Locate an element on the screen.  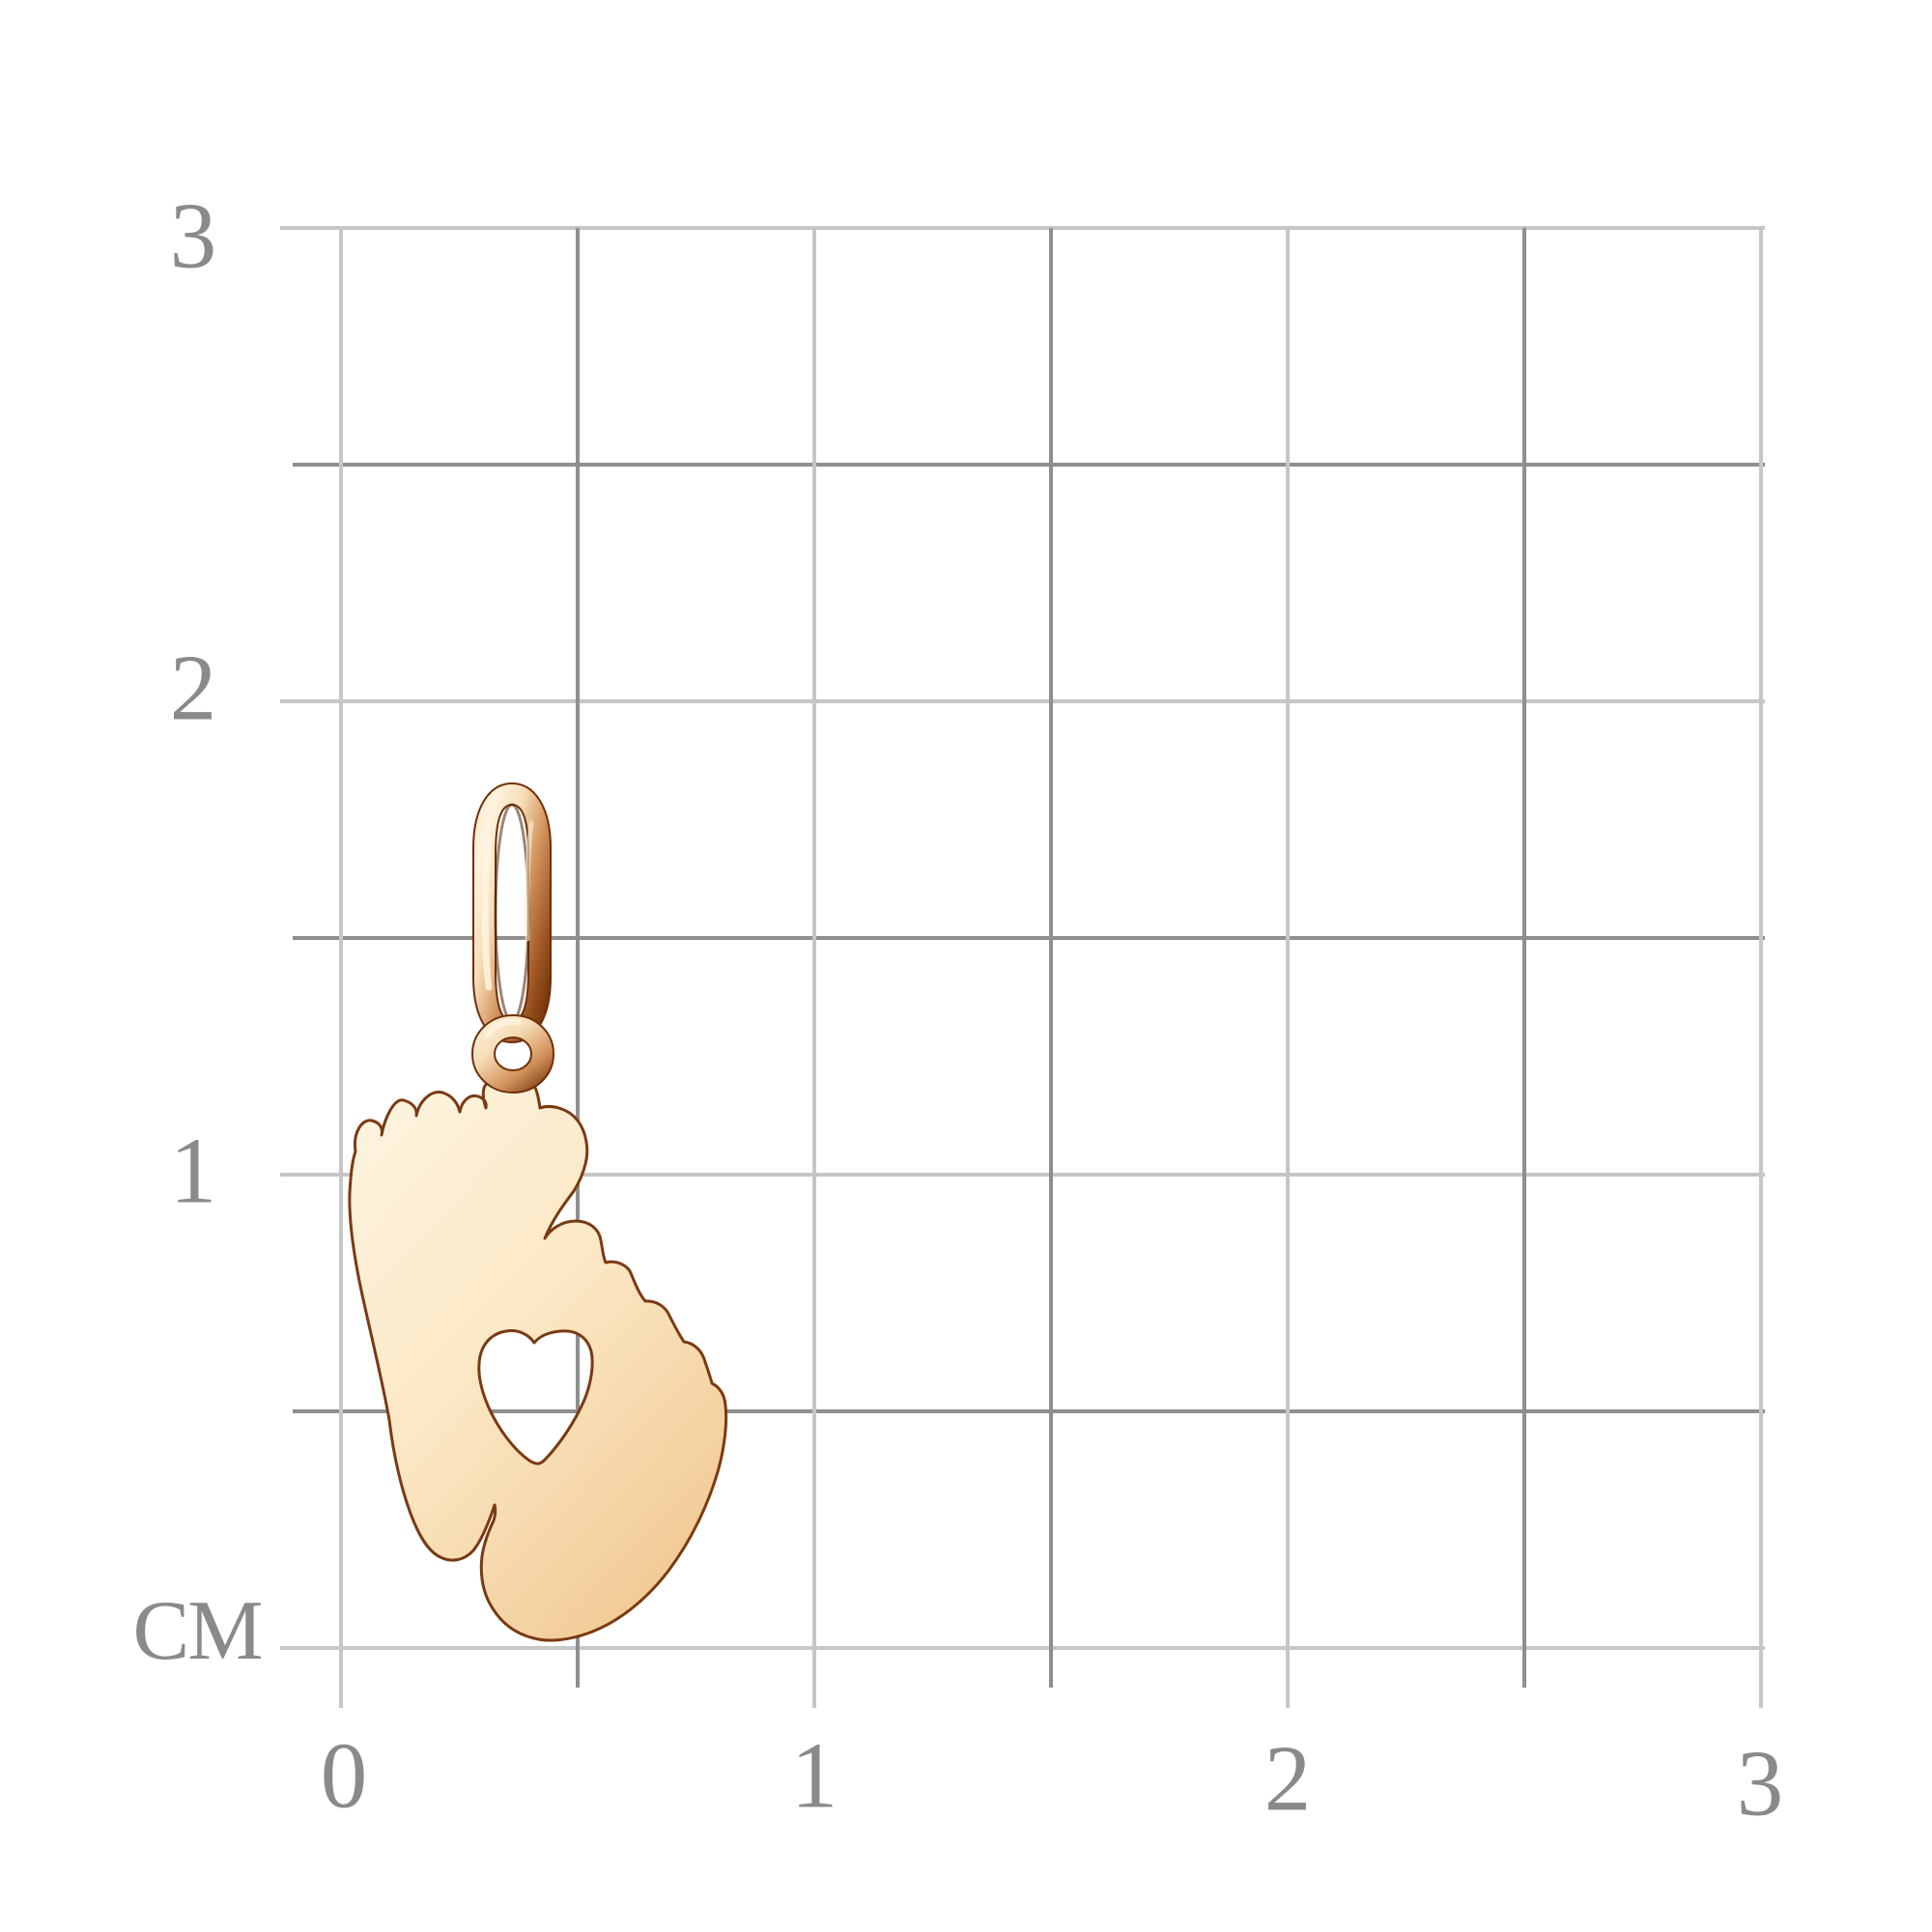
y-axis-label-2: 2 is located at coordinates (193, 688).